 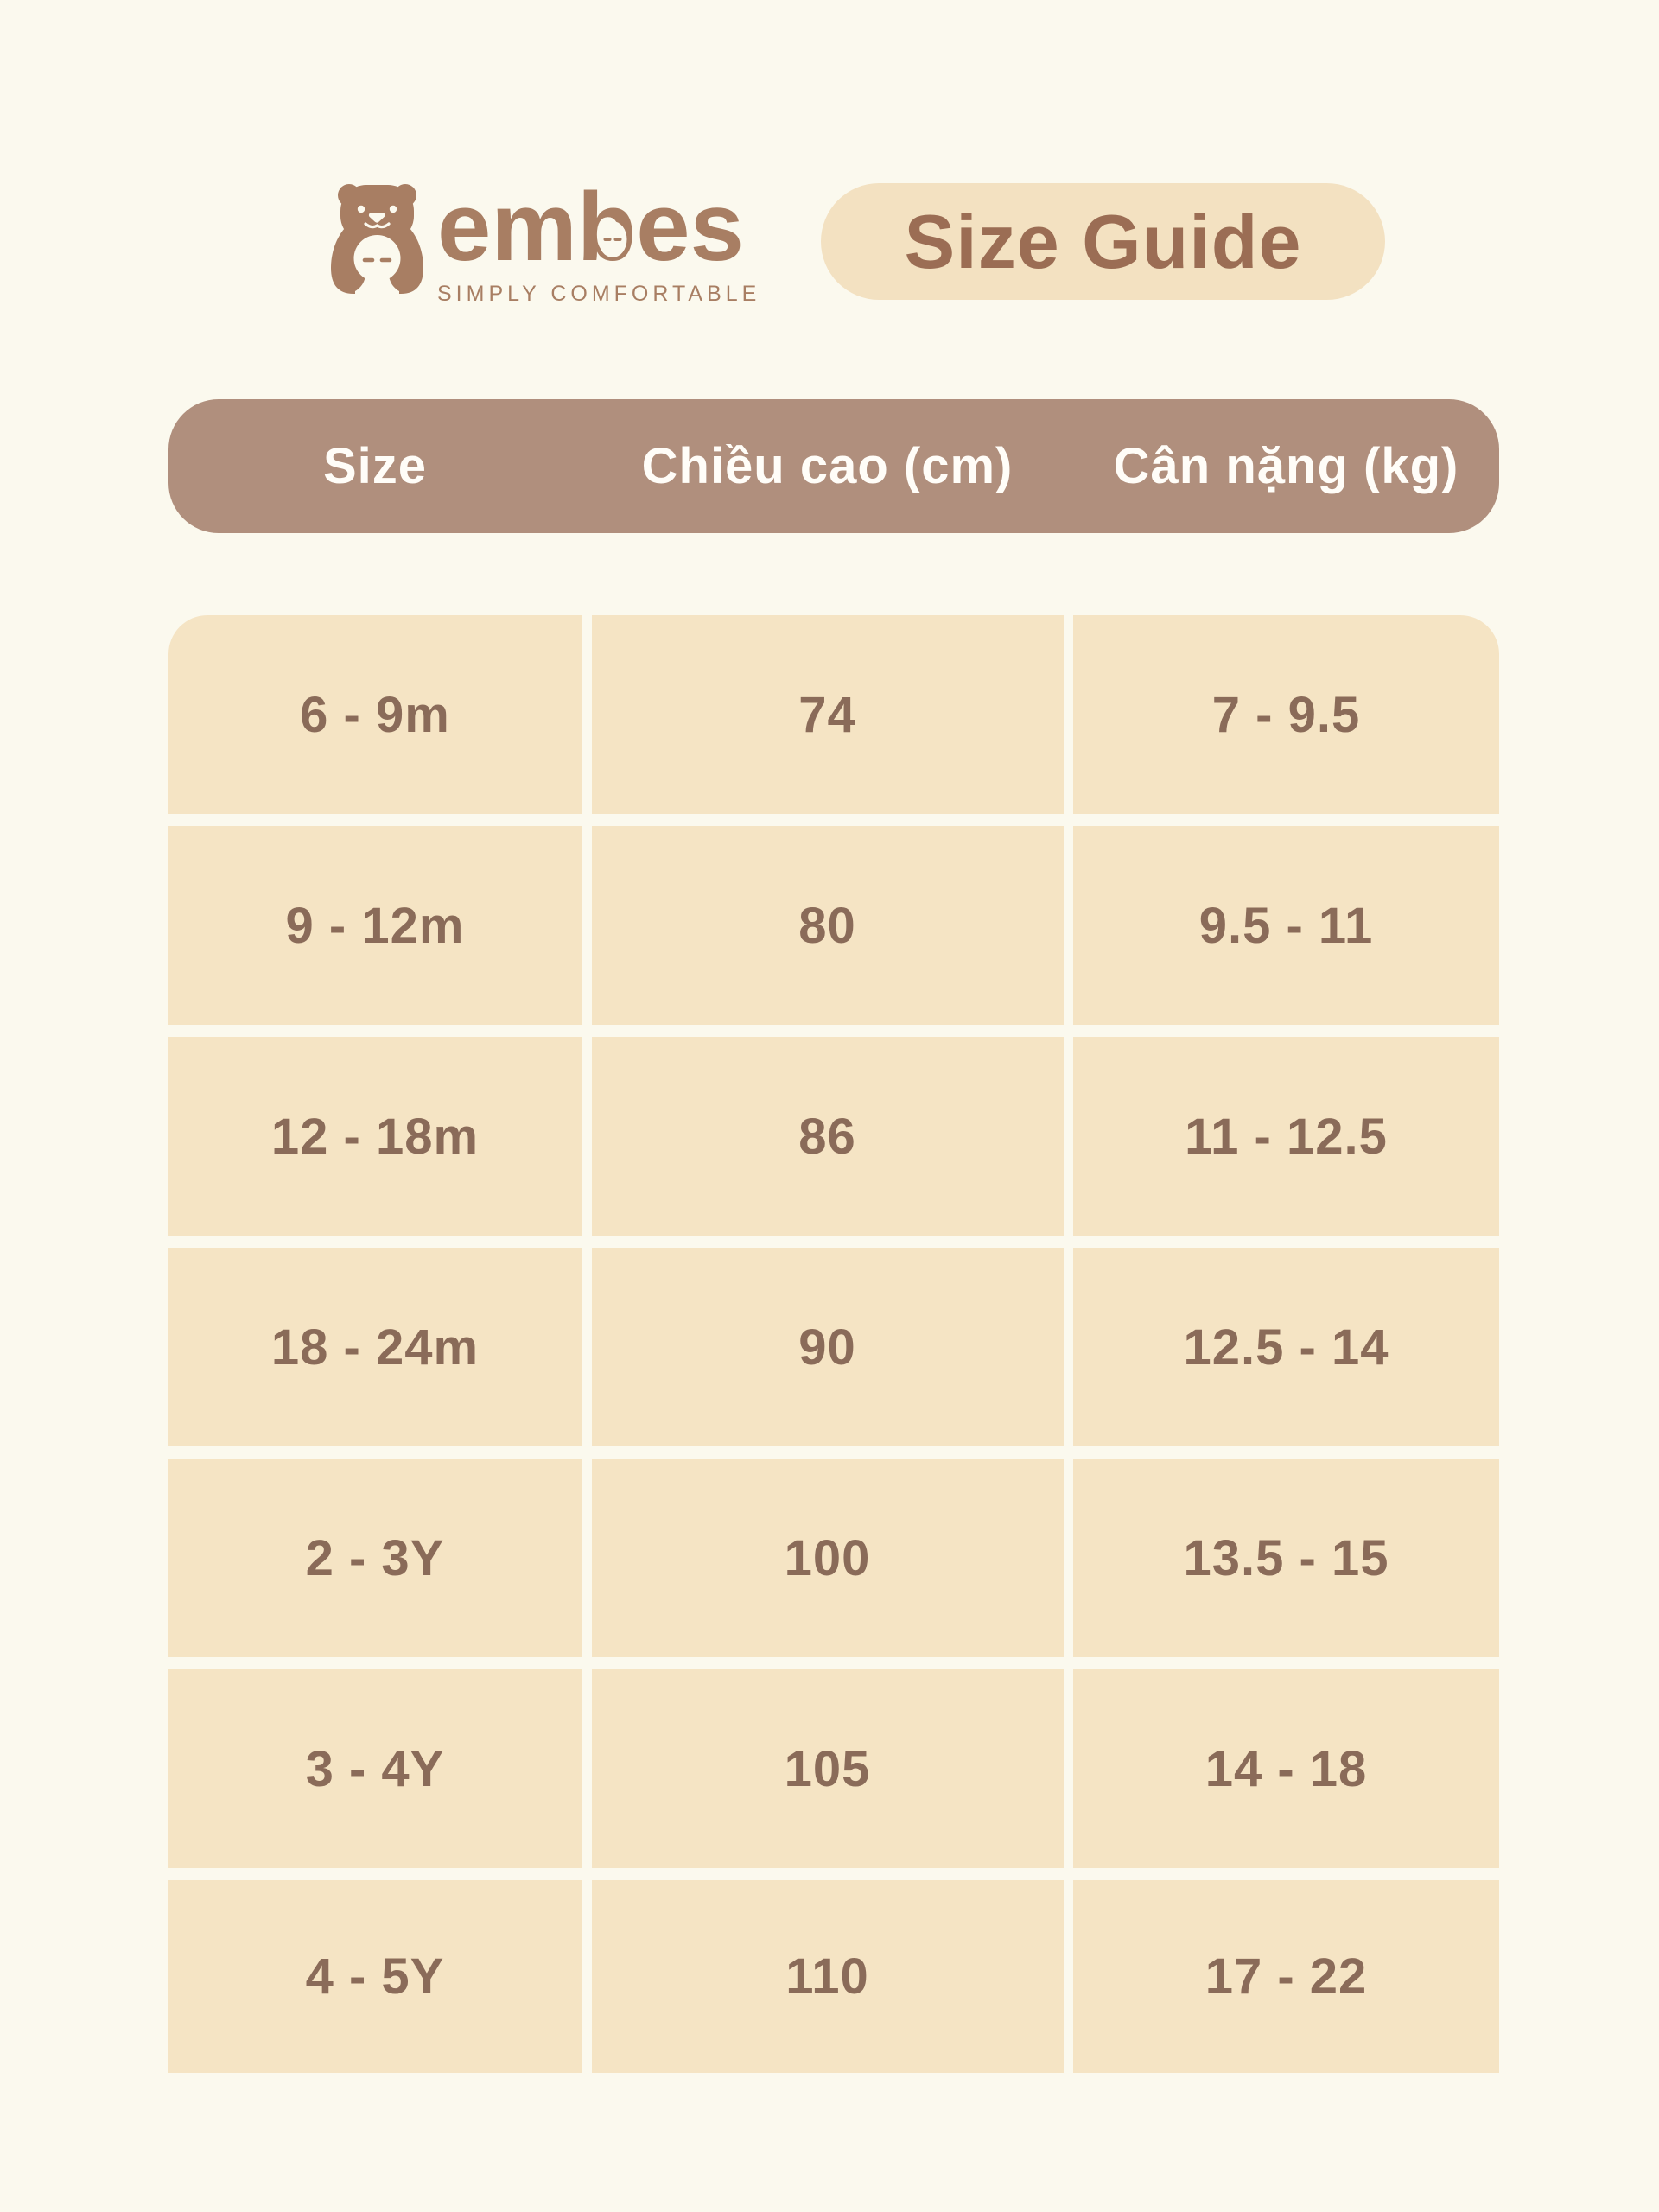 I want to click on table-header: Size Chiều cao (cm) Cân nặng (kg), so click(x=833, y=466).